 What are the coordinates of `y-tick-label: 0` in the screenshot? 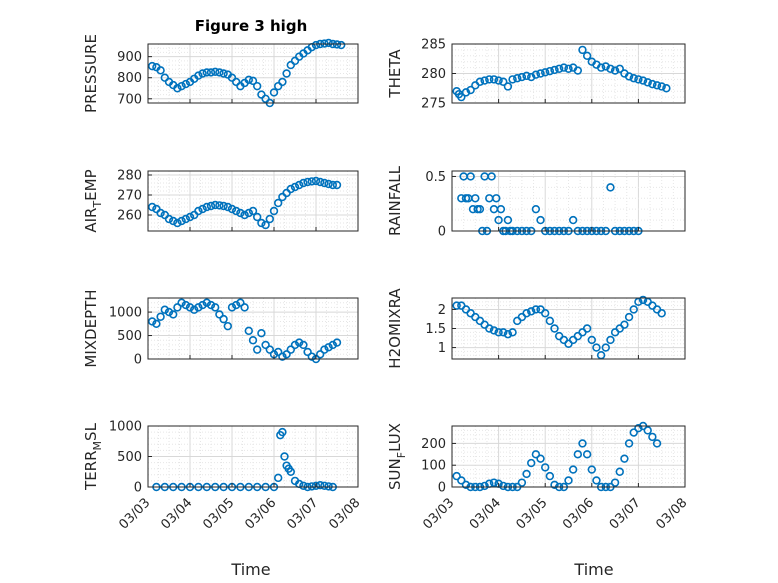 It's located at (138, 360).